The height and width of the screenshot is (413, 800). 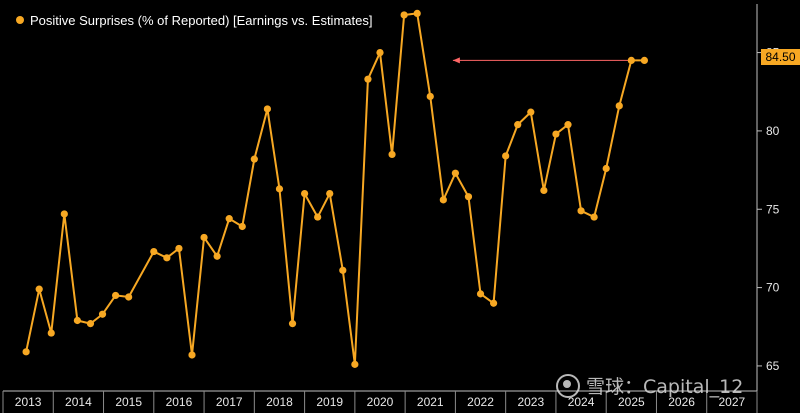 What do you see at coordinates (456, 60) in the screenshot?
I see `annotation-arrow-head` at bounding box center [456, 60].